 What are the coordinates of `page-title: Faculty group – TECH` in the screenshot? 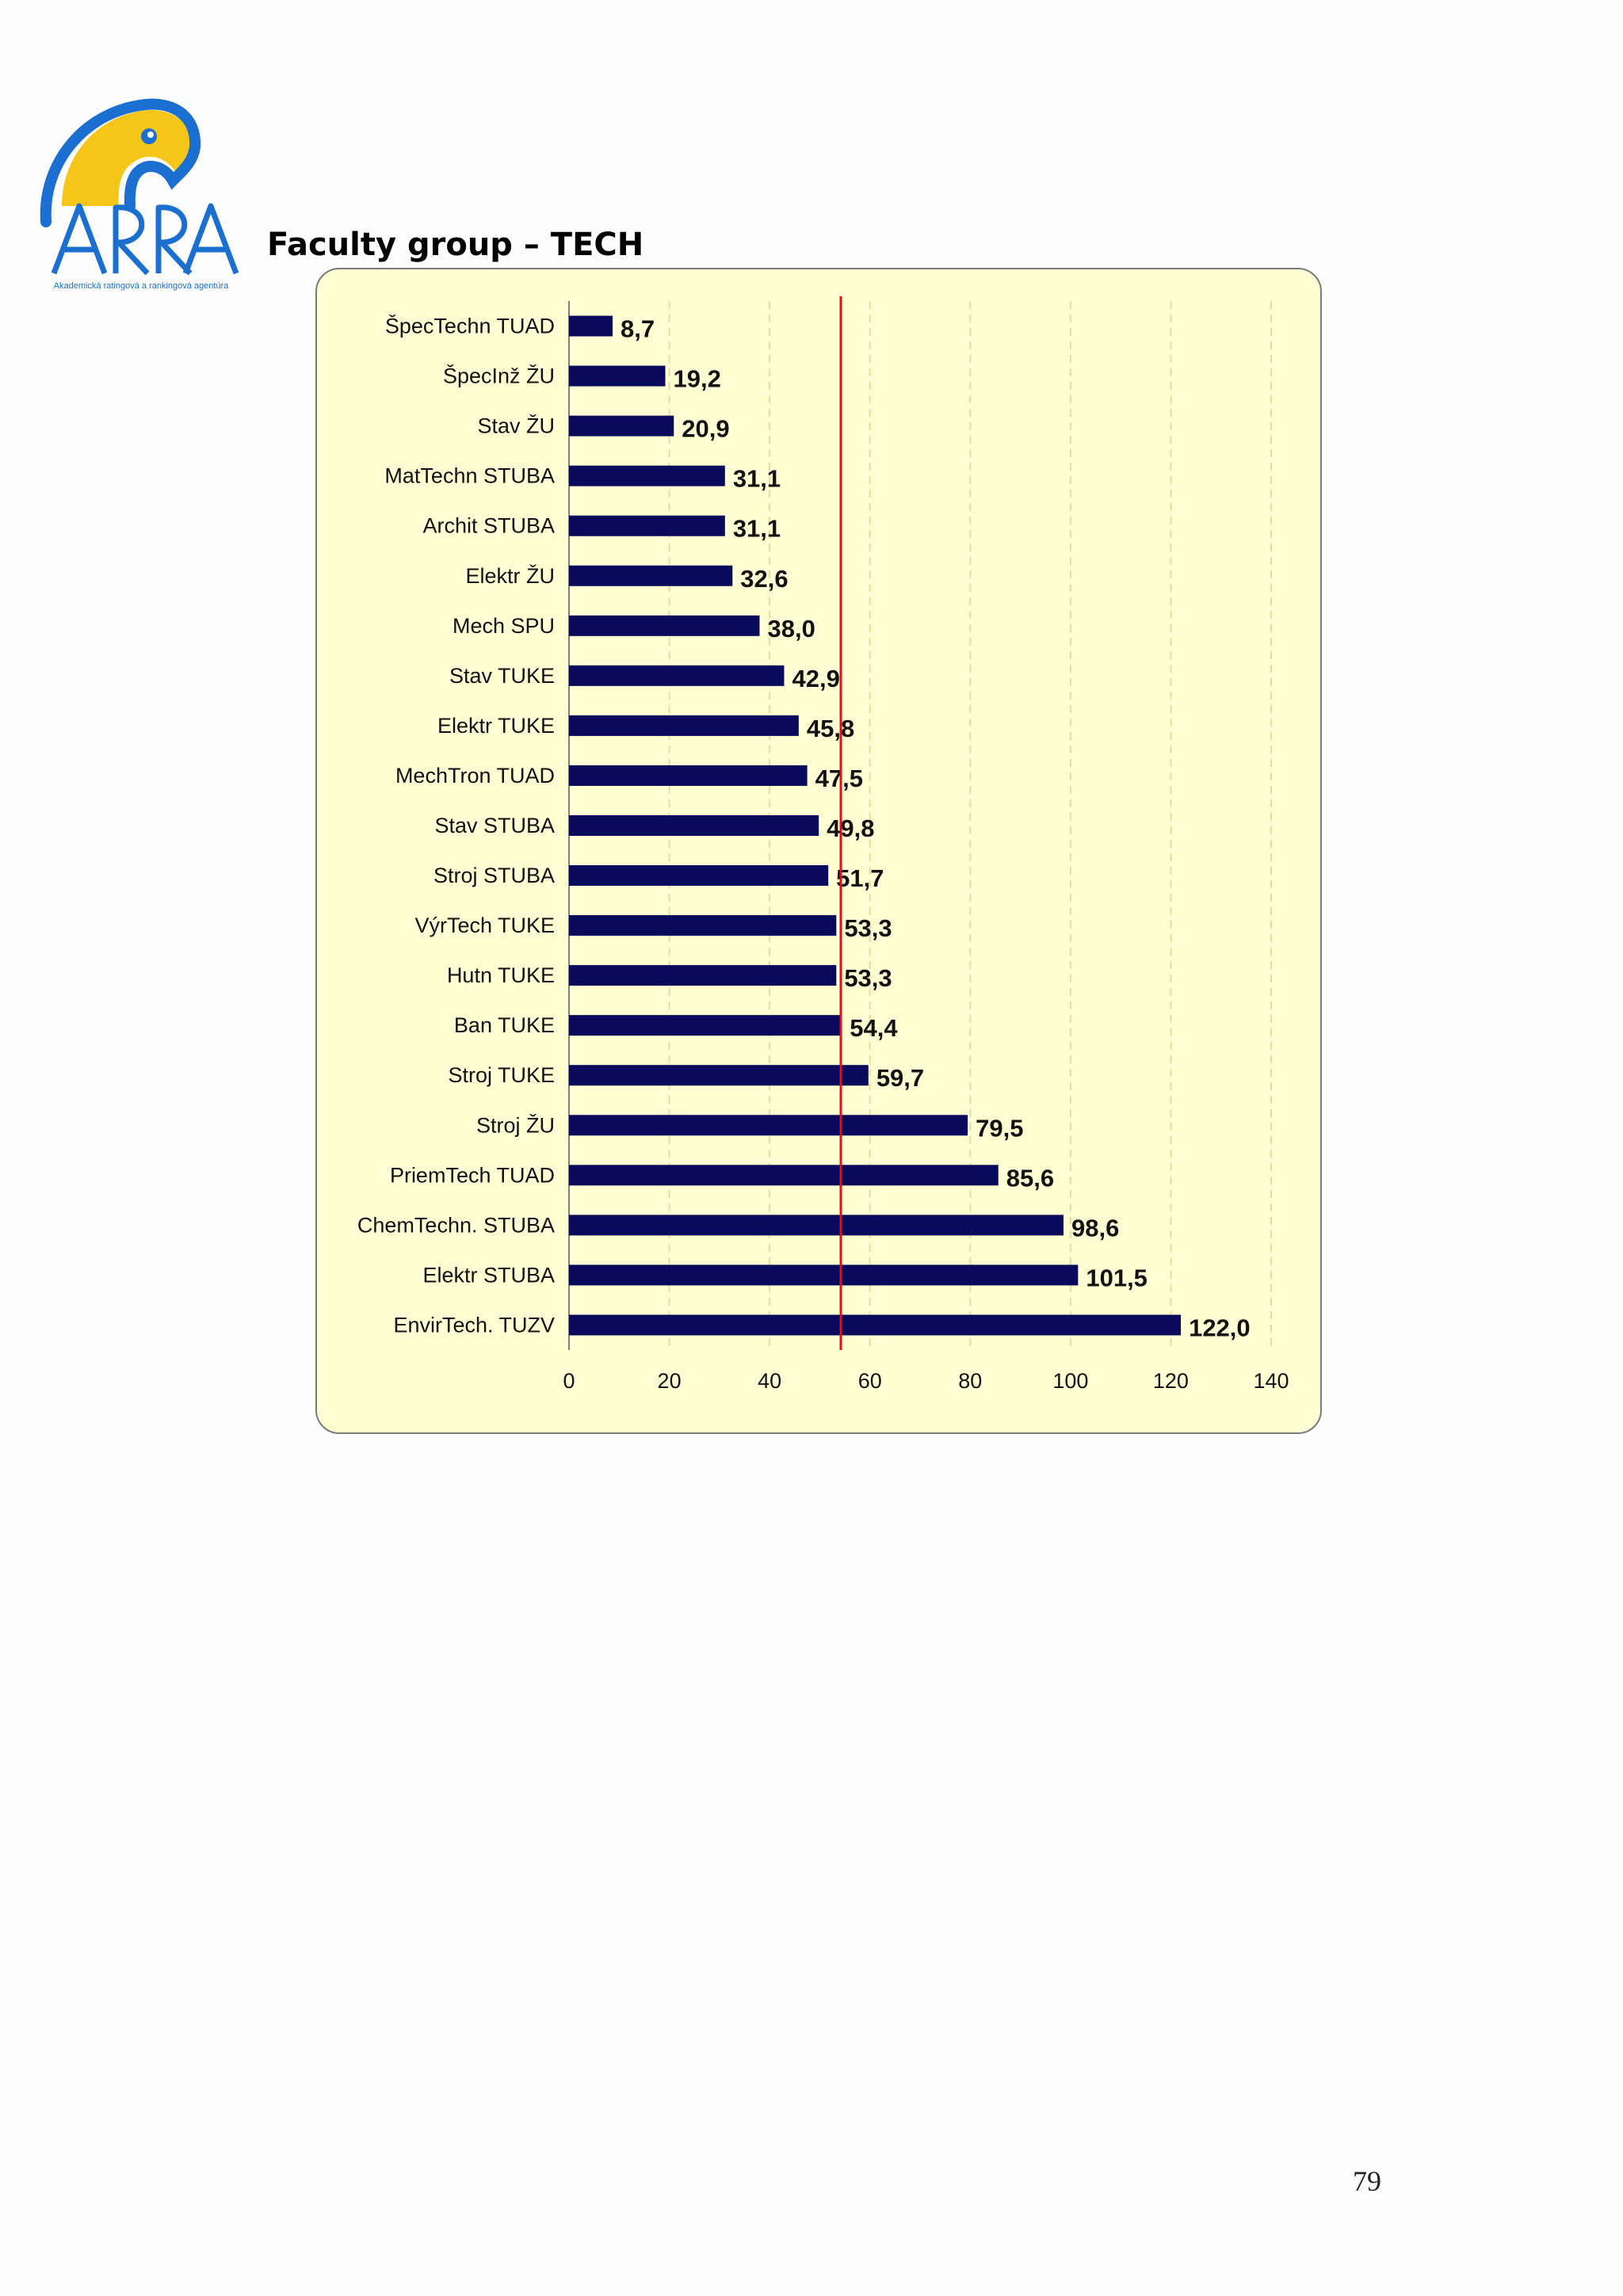 It's located at (456, 245).